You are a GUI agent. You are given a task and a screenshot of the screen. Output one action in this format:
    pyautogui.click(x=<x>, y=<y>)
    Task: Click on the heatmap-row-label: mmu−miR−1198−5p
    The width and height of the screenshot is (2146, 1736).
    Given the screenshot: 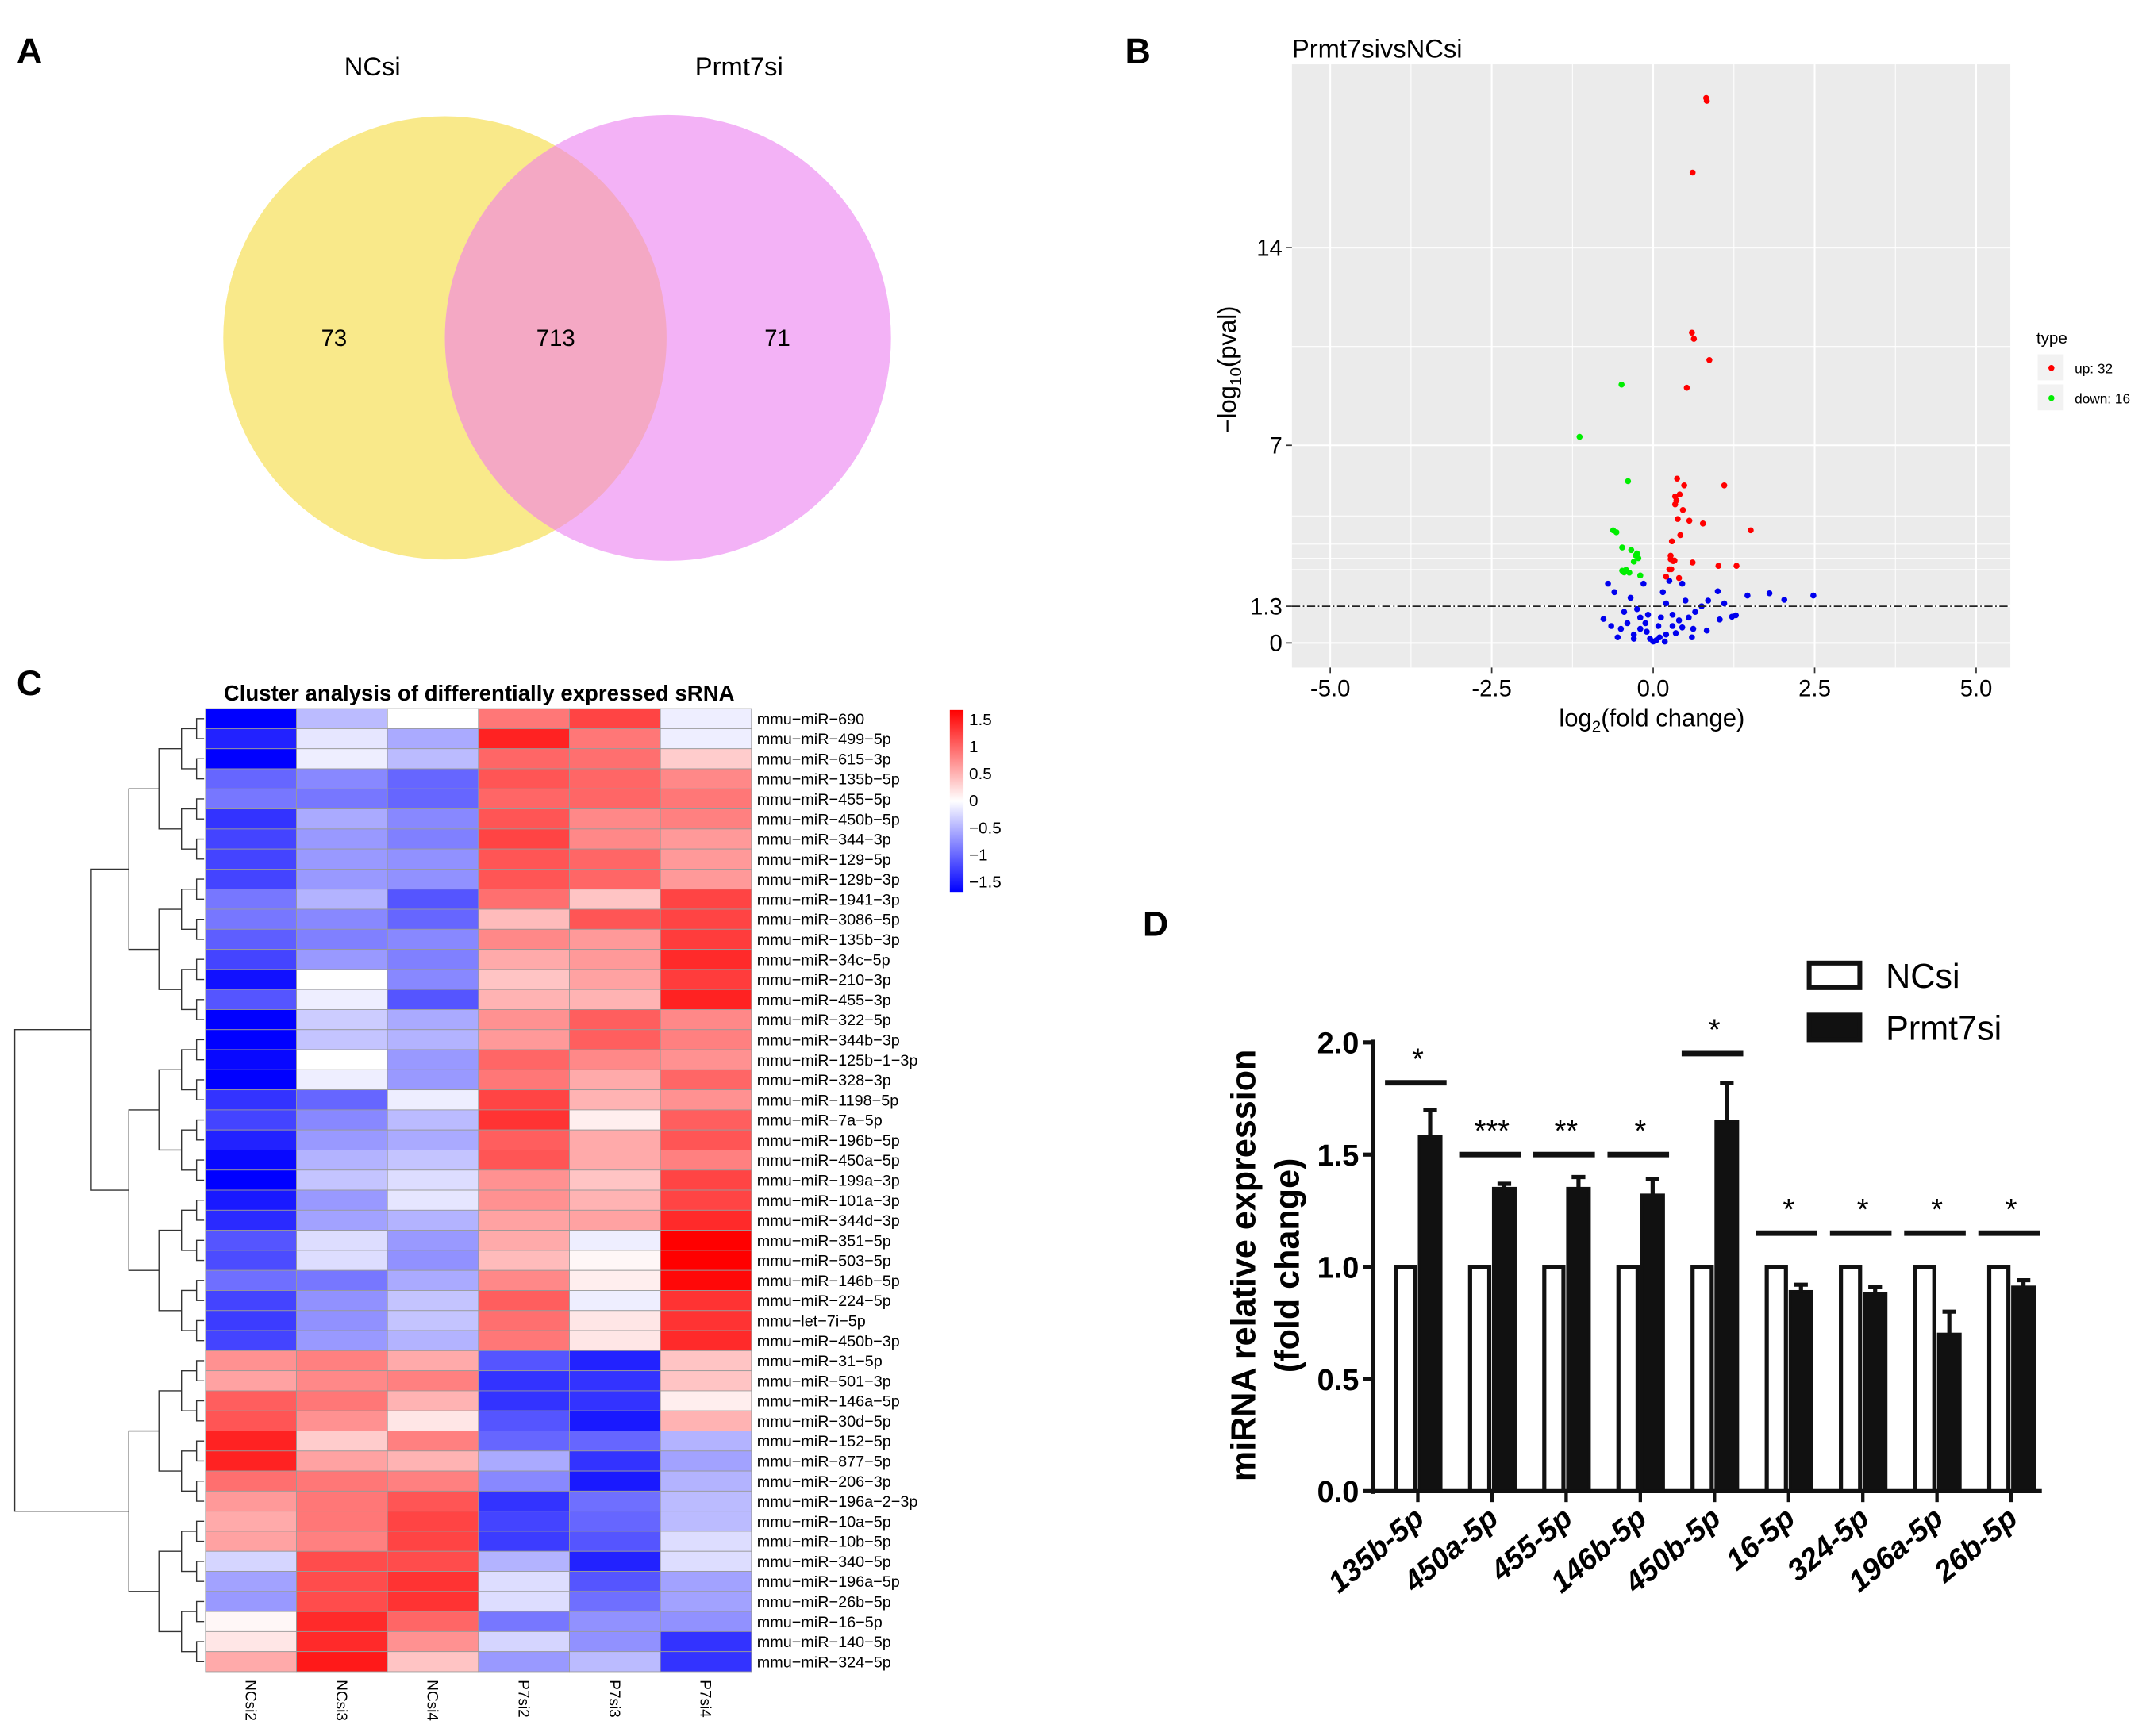 What is the action you would take?
    pyautogui.click(x=828, y=1100)
    